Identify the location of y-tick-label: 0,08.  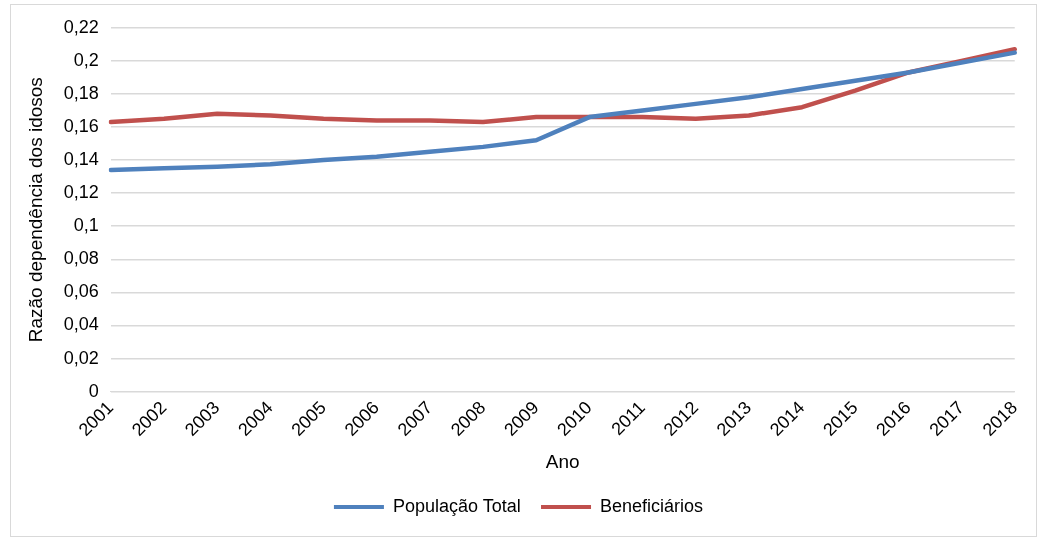
(81, 258).